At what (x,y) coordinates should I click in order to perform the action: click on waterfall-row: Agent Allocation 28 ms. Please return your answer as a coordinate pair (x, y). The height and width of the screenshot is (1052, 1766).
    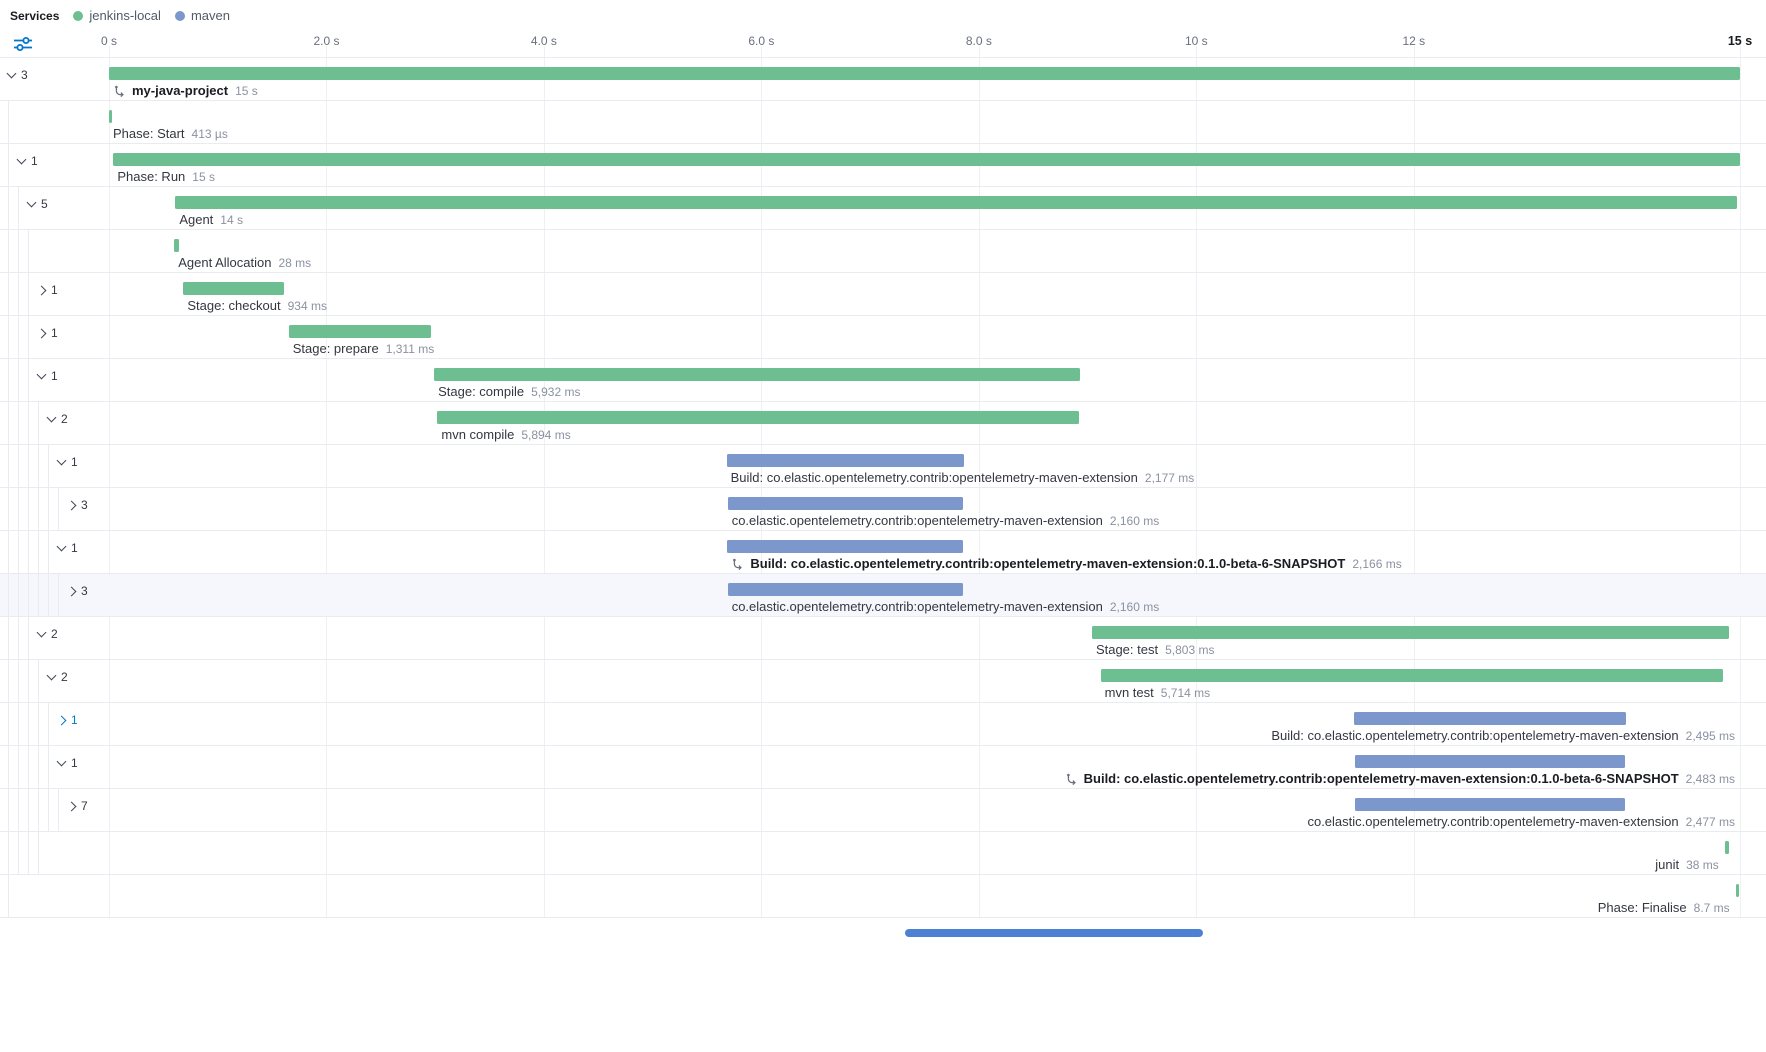
    Looking at the image, I should click on (883, 251).